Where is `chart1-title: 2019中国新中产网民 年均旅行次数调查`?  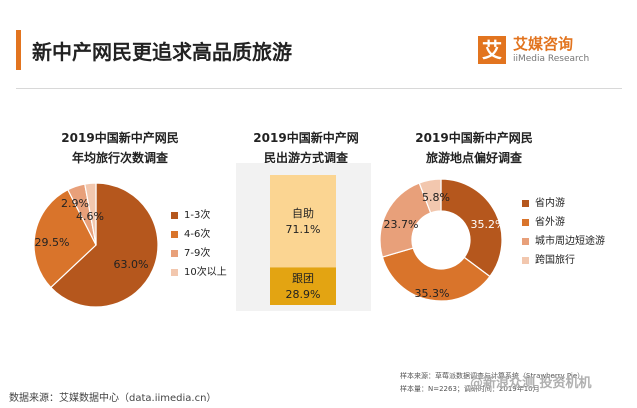 chart1-title: 2019中国新中产网民 年均旅行次数调查 is located at coordinates (120, 148).